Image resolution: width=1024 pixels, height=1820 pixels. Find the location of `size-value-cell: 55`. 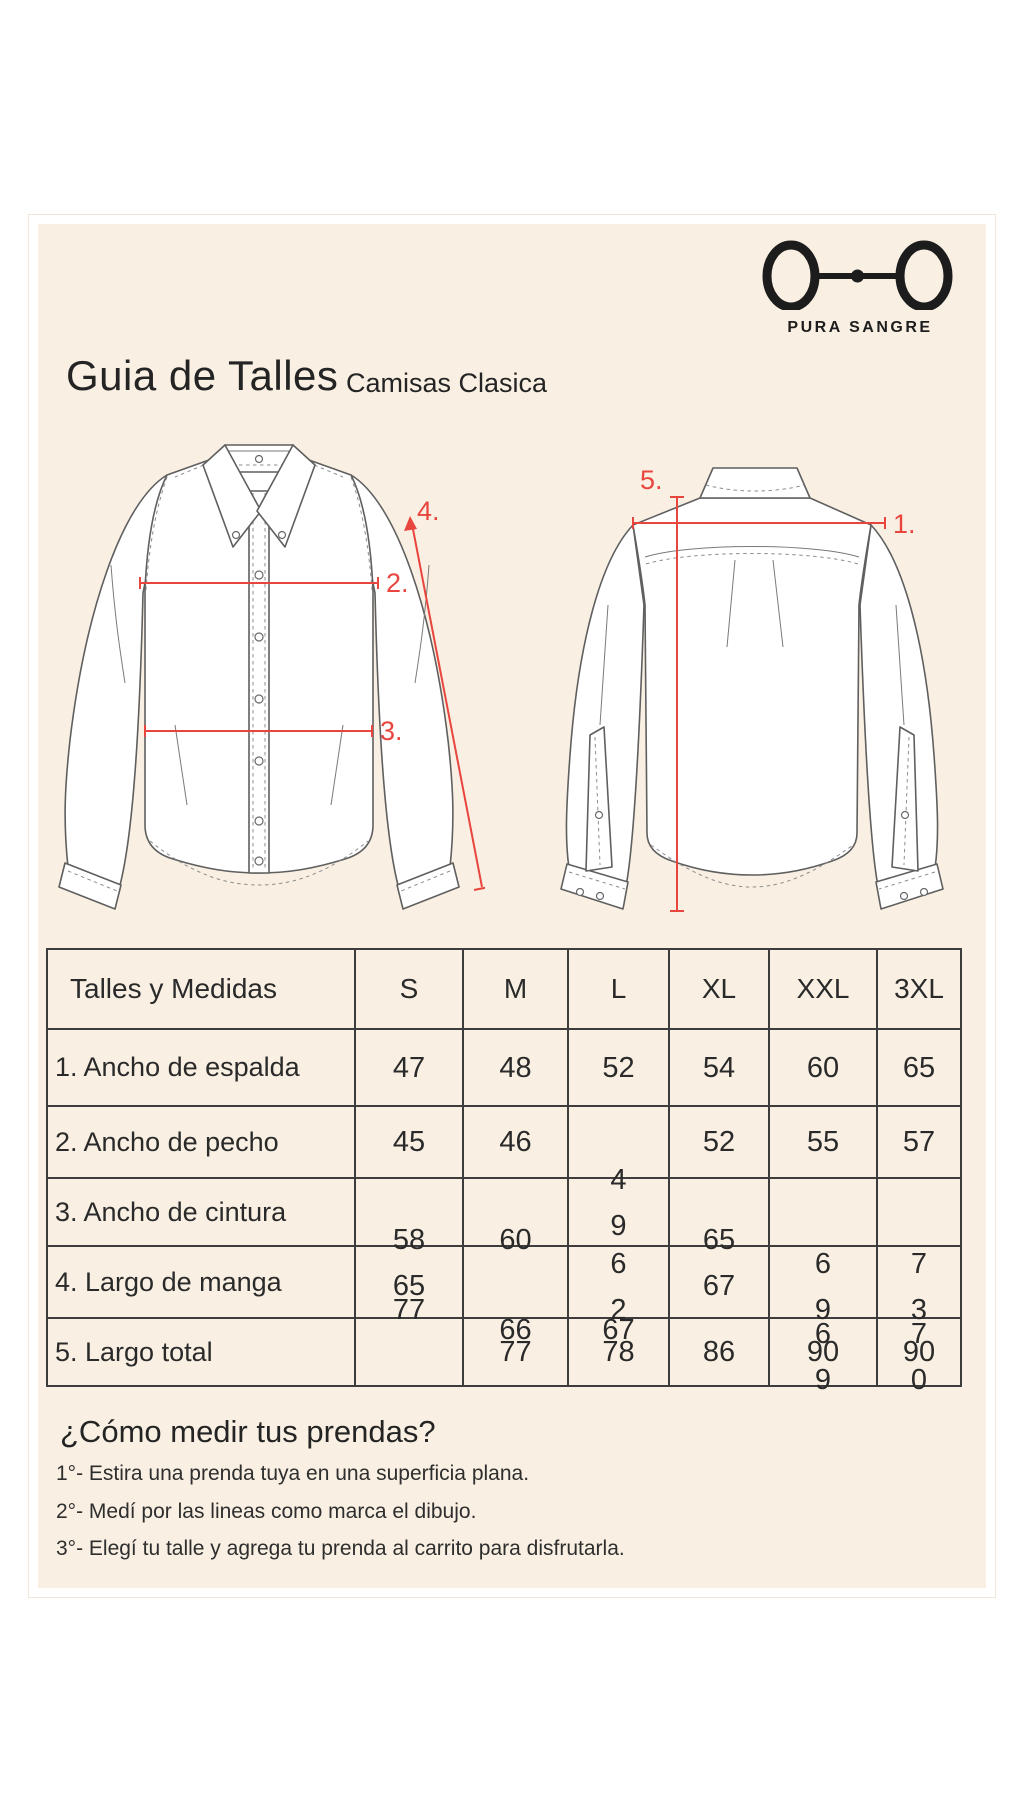

size-value-cell: 55 is located at coordinates (823, 1142).